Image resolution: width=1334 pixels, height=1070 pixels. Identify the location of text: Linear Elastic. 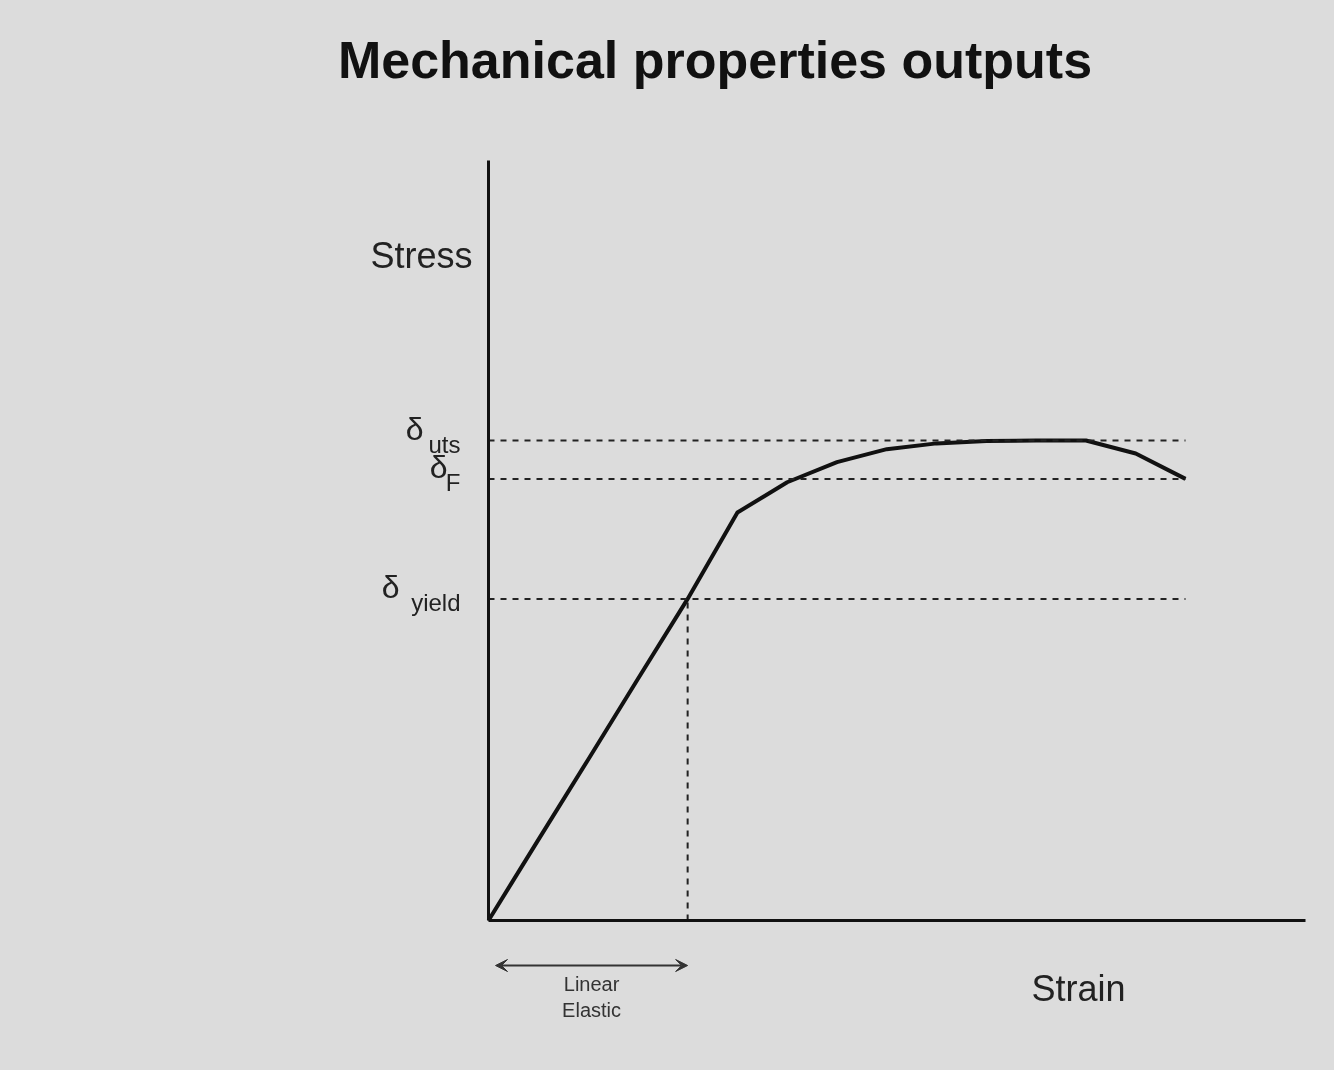
(592, 996).